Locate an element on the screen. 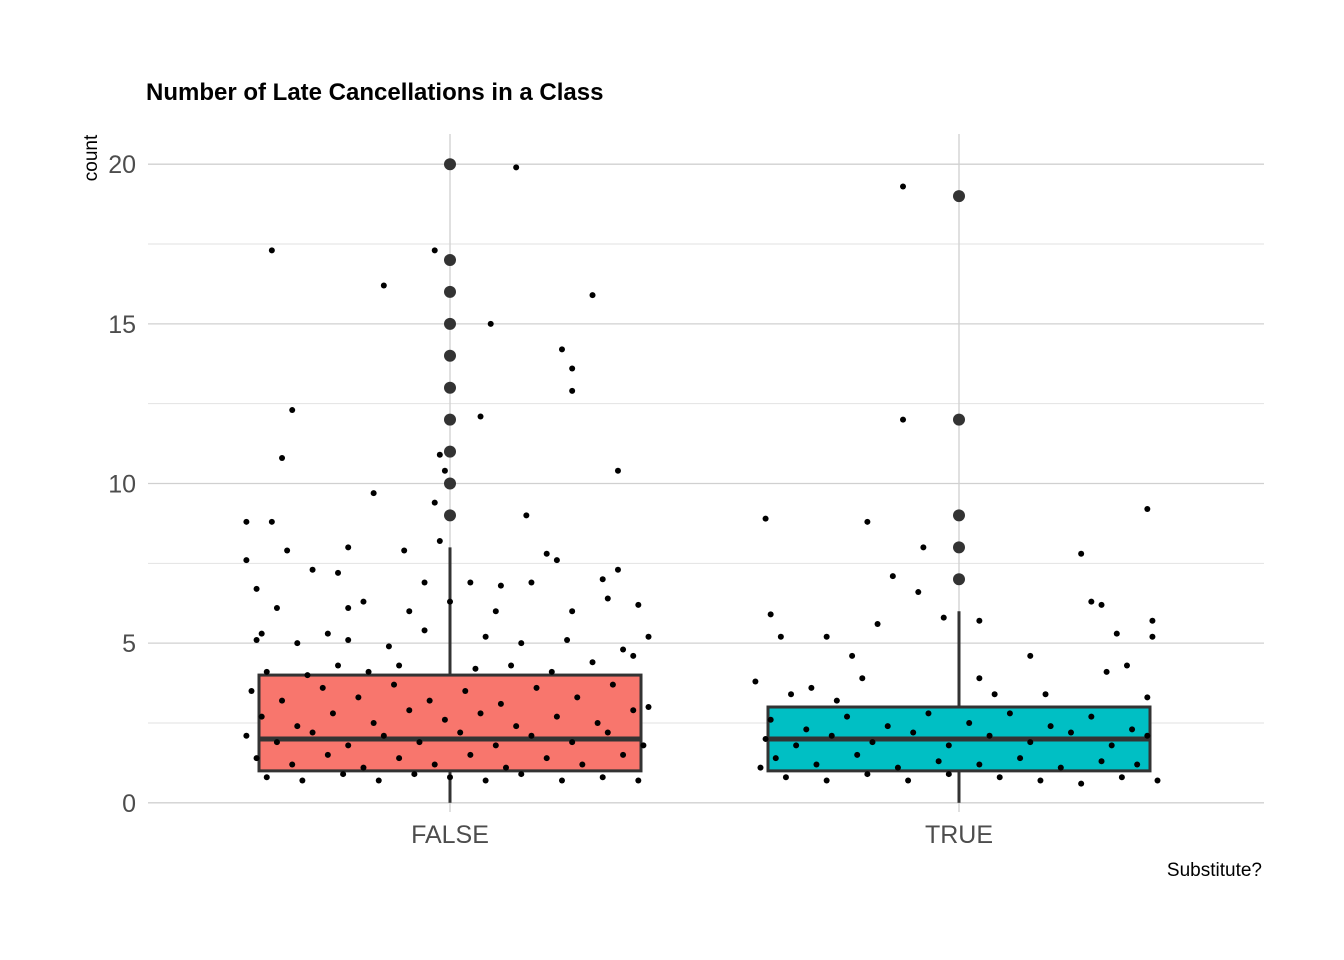 Image resolution: width=1344 pixels, height=960 pixels. x-axis-title: Substitute? is located at coordinates (1214, 870).